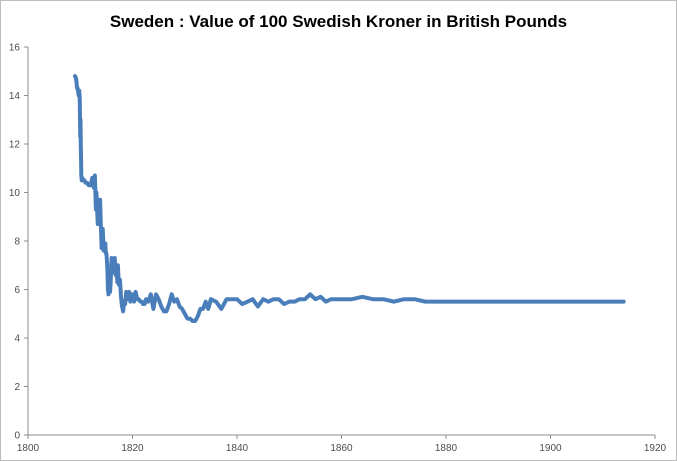 The image size is (677, 461). I want to click on x-tick-label: 1900, so click(550, 448).